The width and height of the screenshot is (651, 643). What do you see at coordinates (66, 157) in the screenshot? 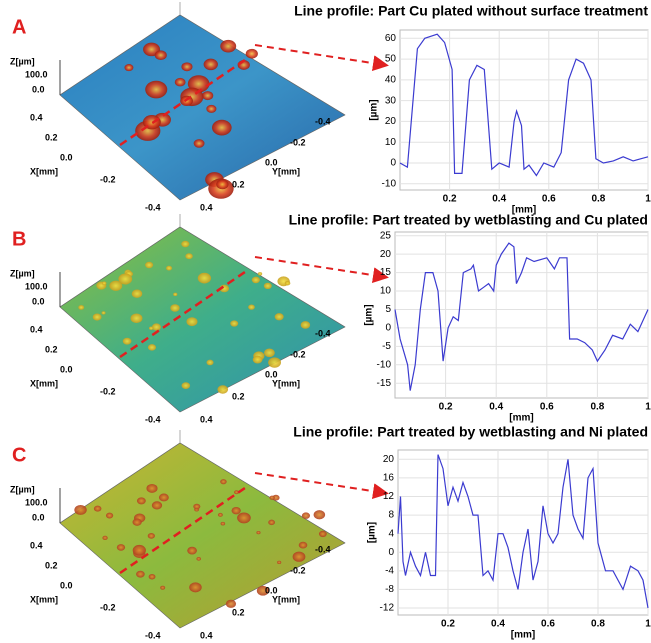
I see `x-tick-label: 0.0` at bounding box center [66, 157].